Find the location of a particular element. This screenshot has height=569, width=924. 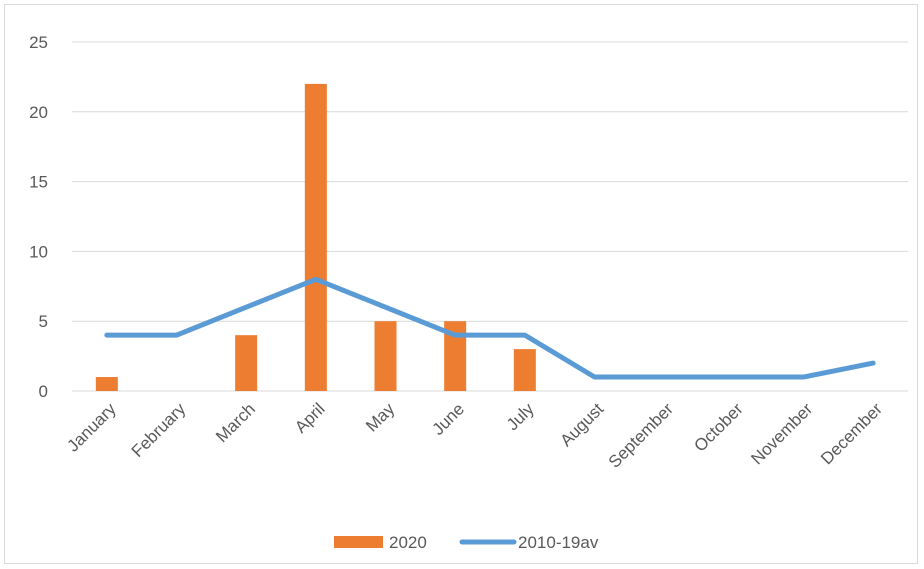

bar-may is located at coordinates (385, 356).